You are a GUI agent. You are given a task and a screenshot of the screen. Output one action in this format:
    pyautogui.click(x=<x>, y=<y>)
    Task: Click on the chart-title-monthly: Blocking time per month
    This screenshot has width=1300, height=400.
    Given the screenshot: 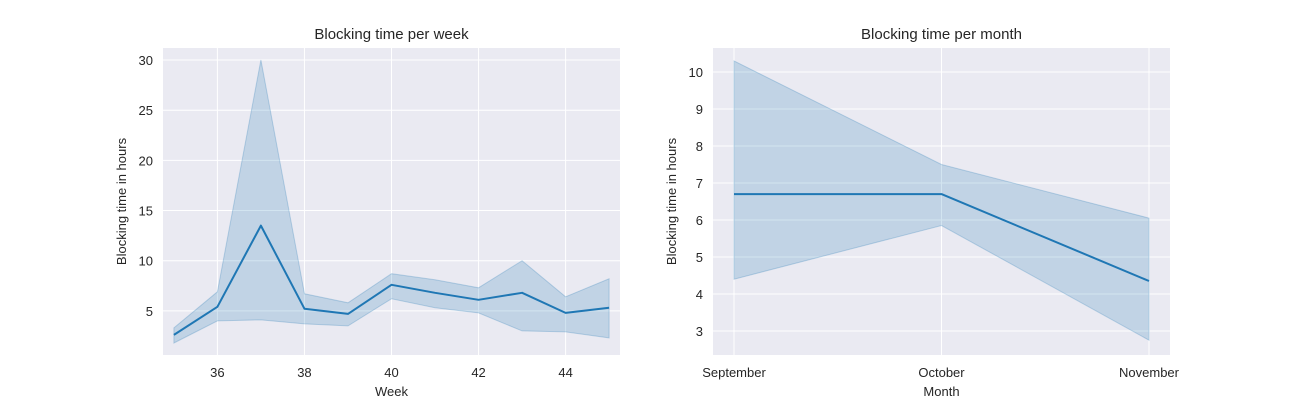 What is the action you would take?
    pyautogui.click(x=941, y=34)
    